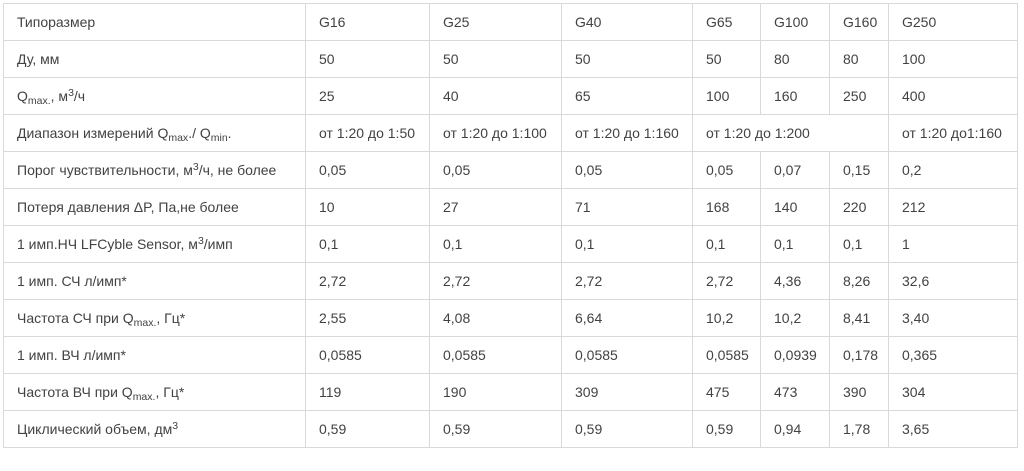 The image size is (1024, 471). Describe the element at coordinates (953, 318) in the screenshot. I see `value-cell: 3,40` at that location.